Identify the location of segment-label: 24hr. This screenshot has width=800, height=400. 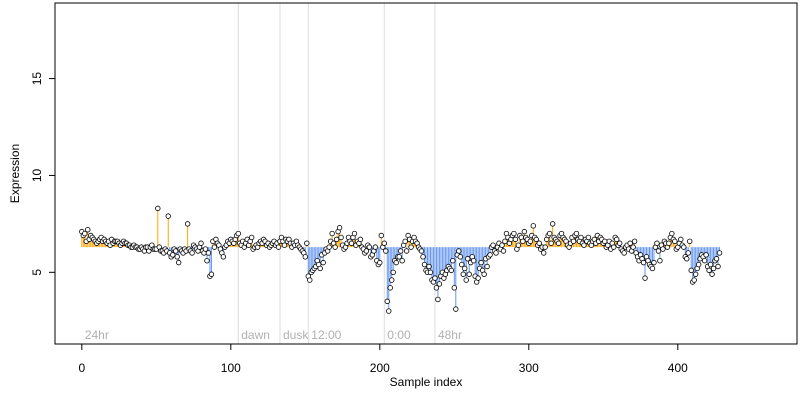
(97, 335).